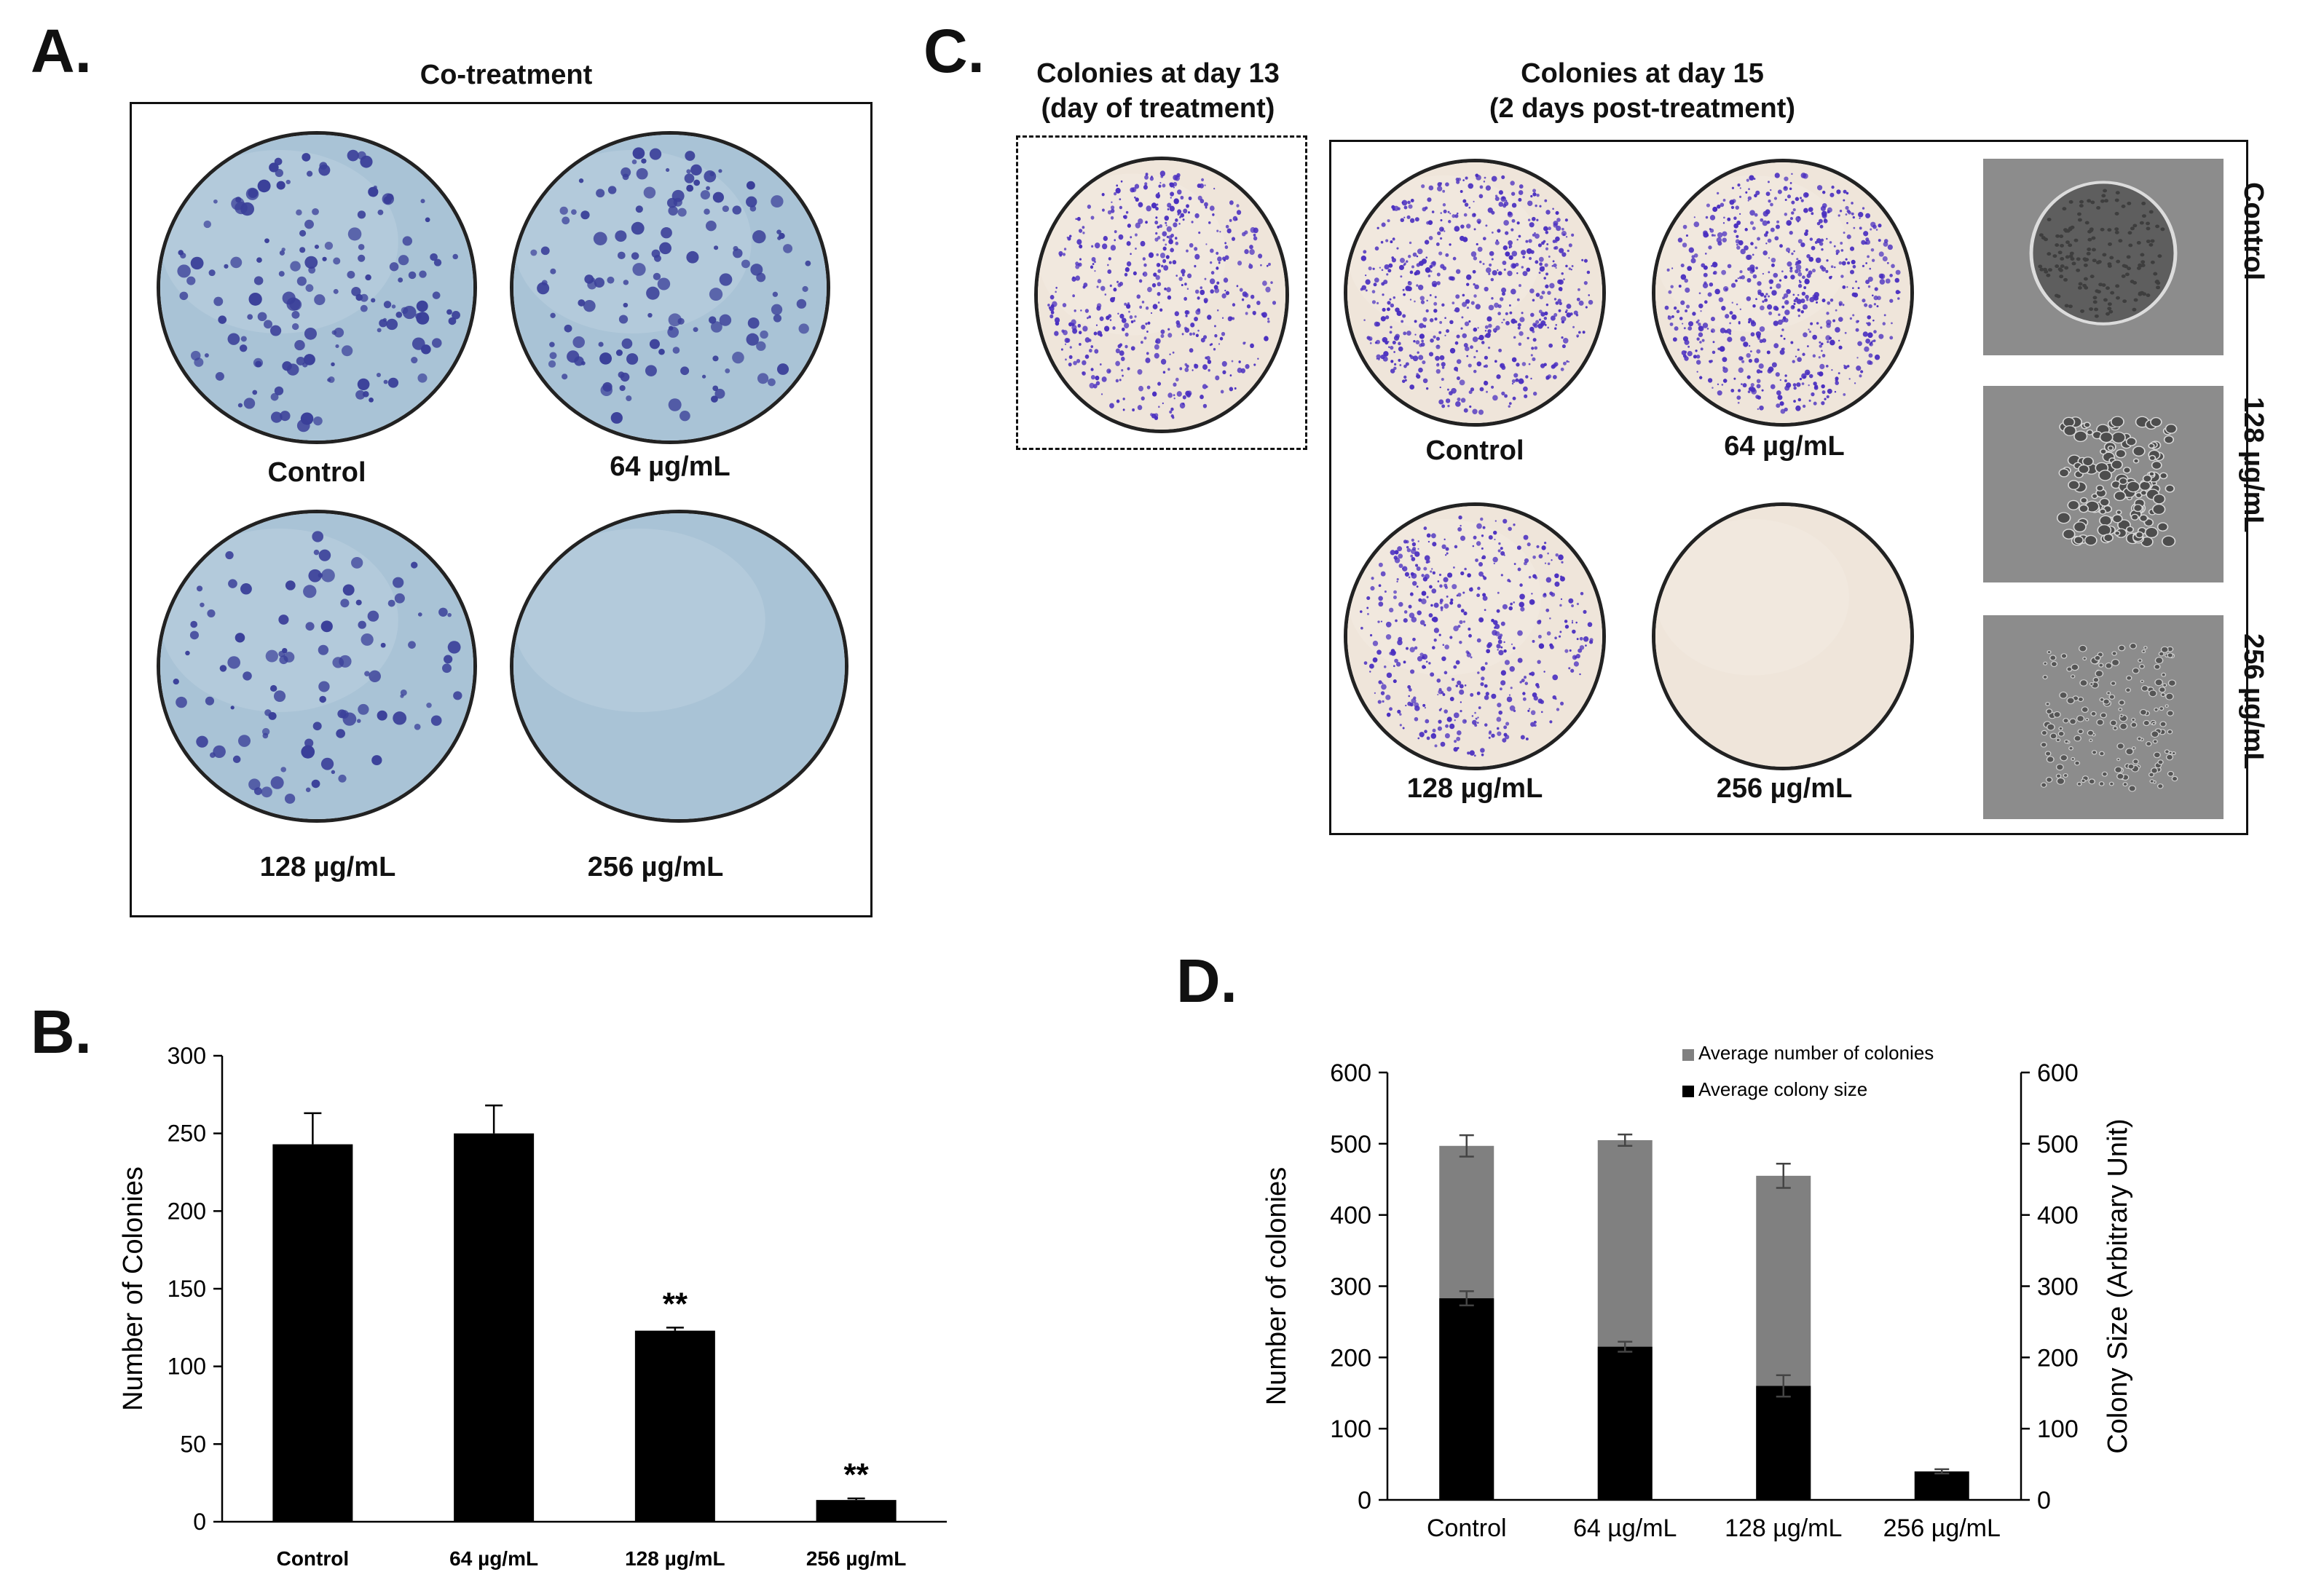  What do you see at coordinates (1783, 1528) in the screenshot?
I see `d-x-tick-label: 128 µg/mL` at bounding box center [1783, 1528].